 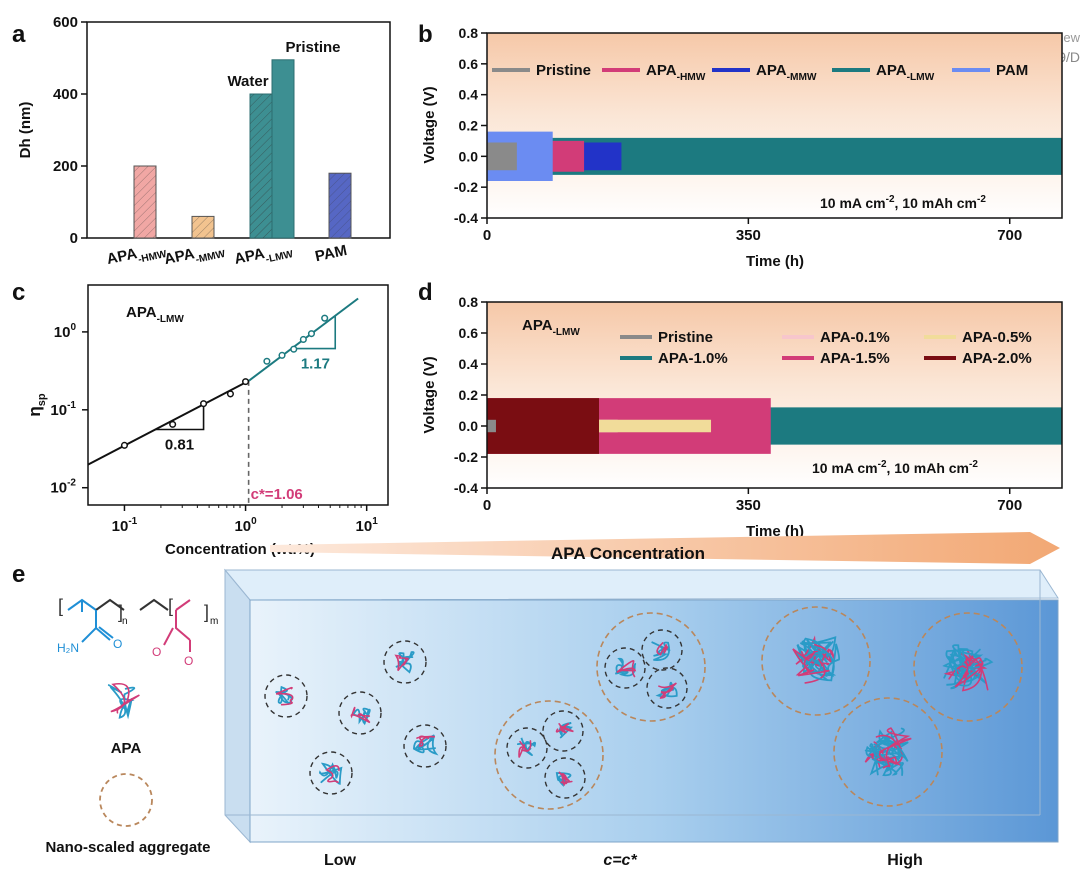 What do you see at coordinates (126, 748) in the screenshot?
I see `legend-apa-label: APA` at bounding box center [126, 748].